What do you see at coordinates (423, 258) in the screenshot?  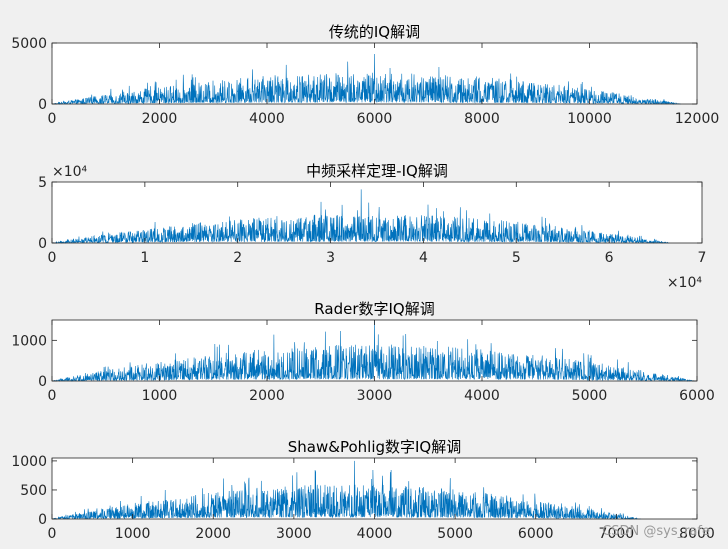 I see `x-tick-label: 4` at bounding box center [423, 258].